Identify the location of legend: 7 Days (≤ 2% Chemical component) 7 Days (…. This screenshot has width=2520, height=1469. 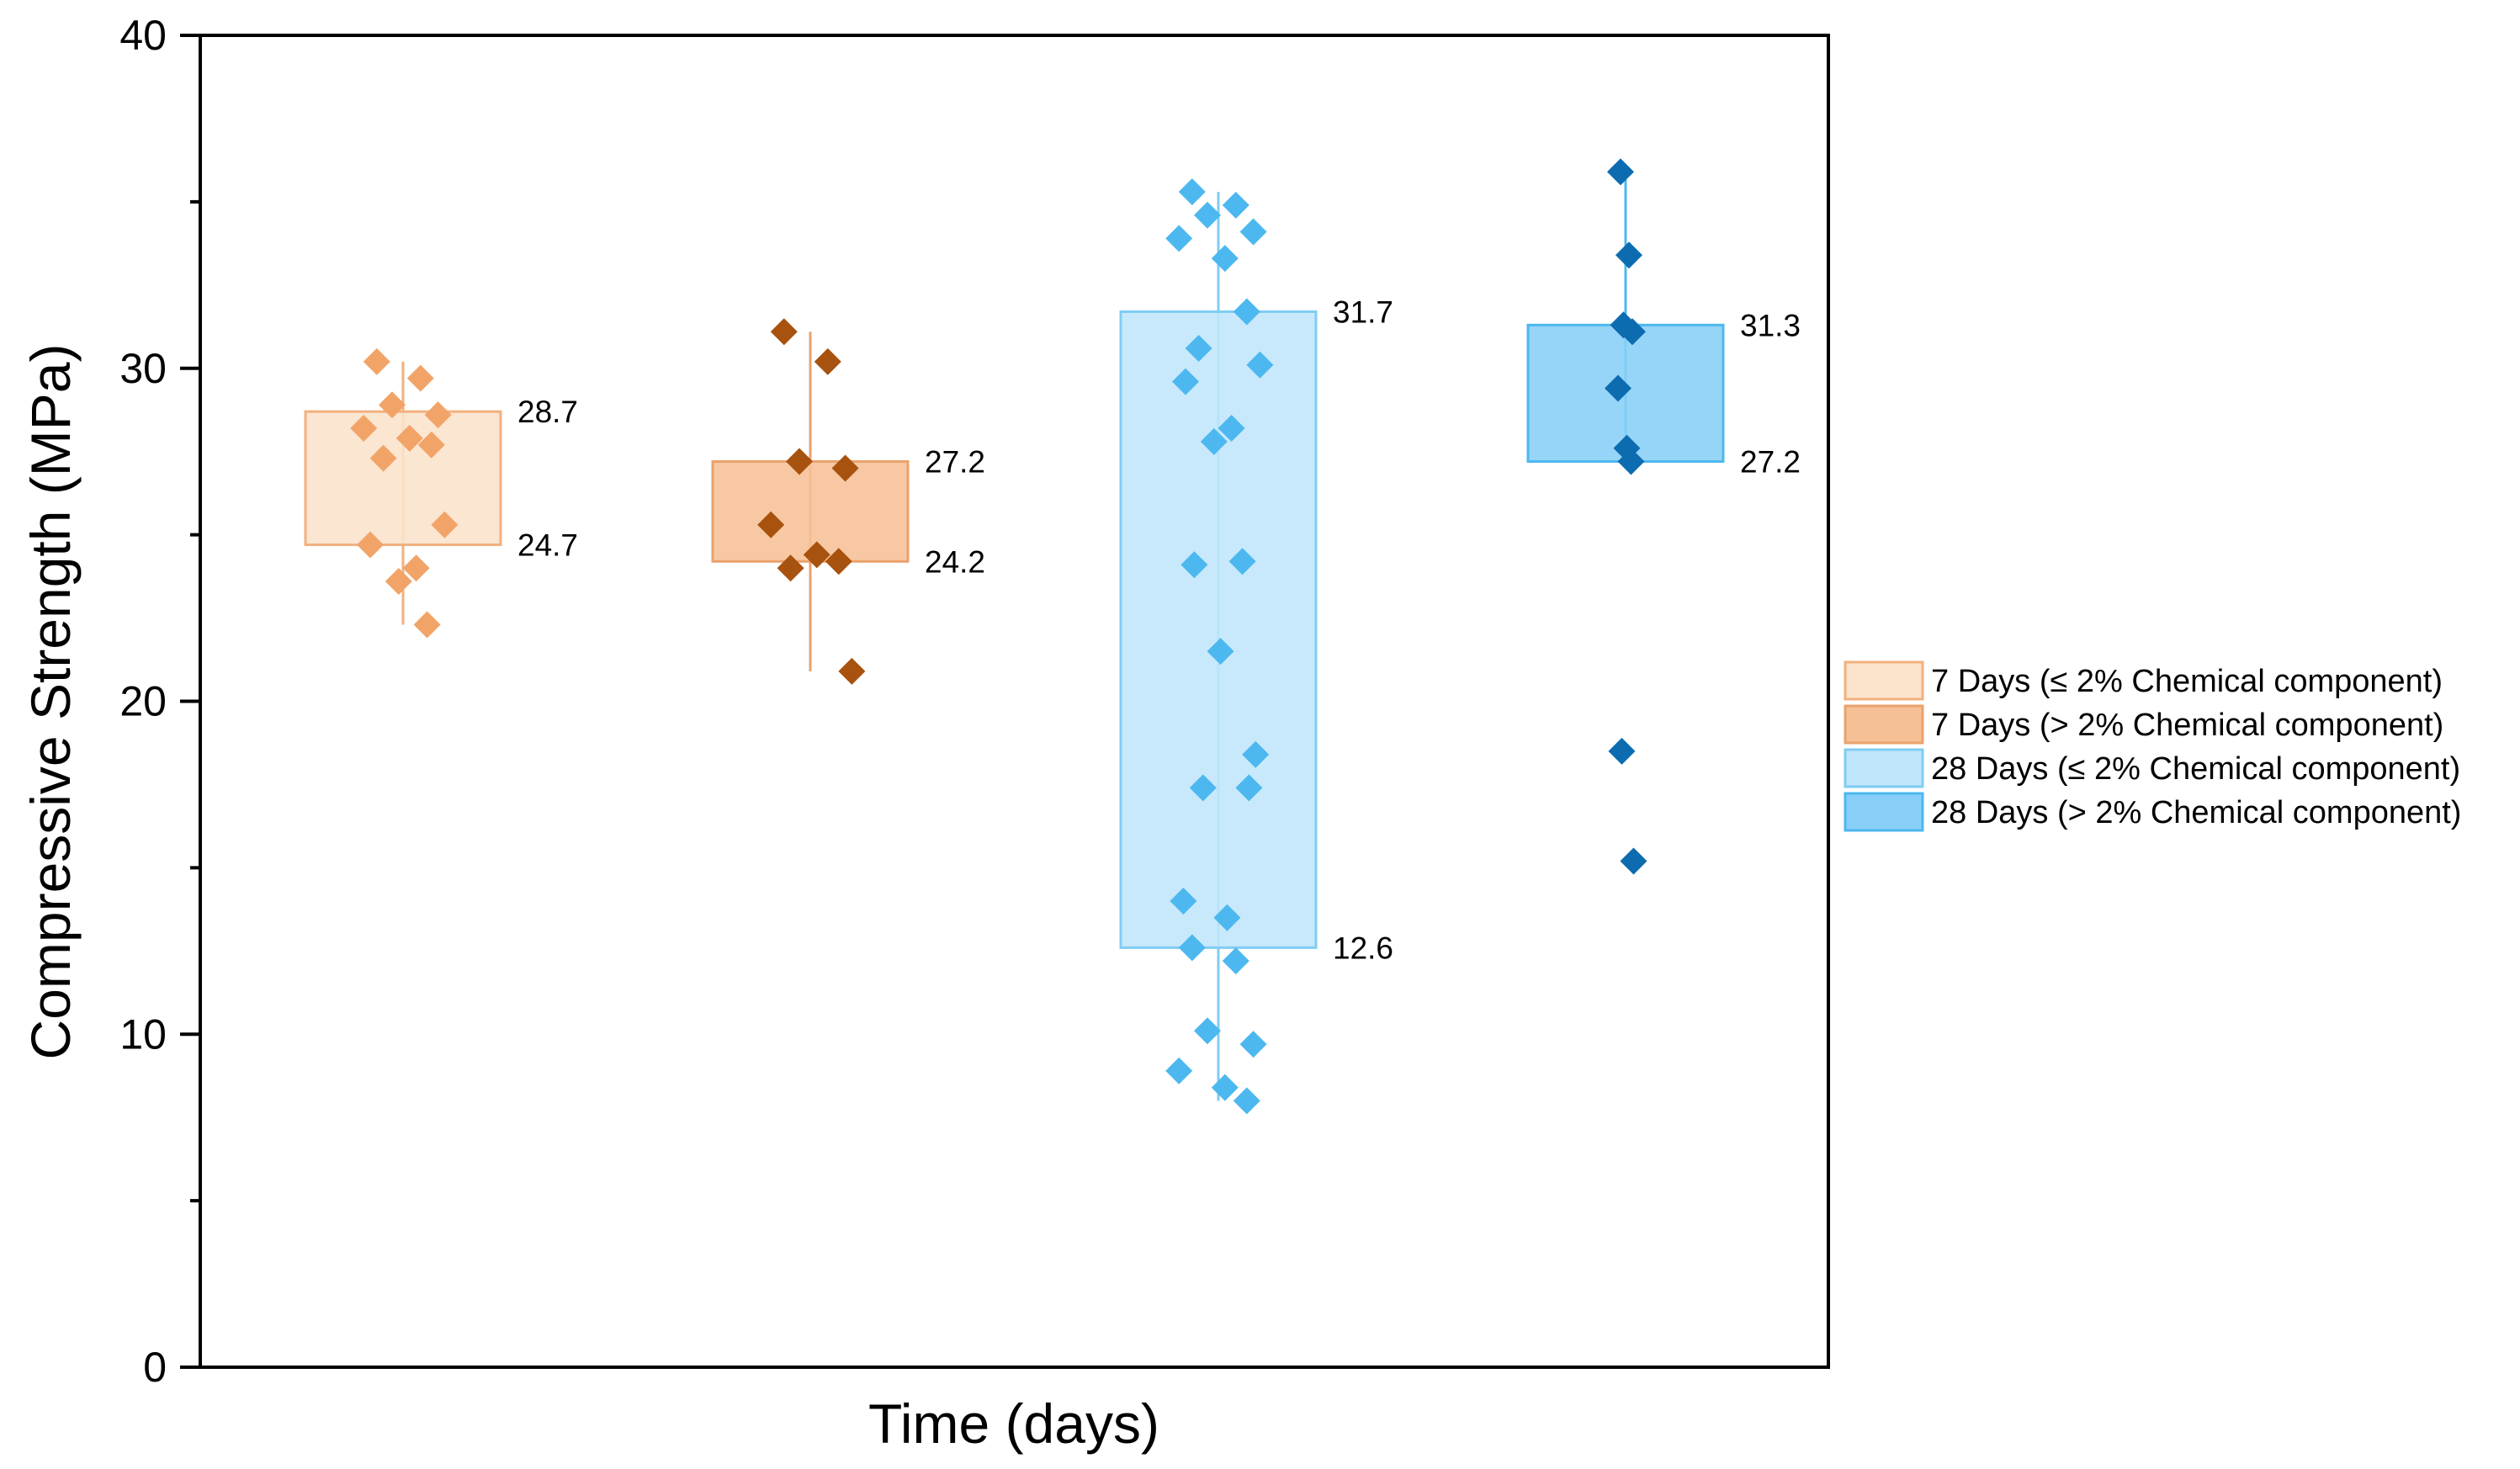
(2152, 746).